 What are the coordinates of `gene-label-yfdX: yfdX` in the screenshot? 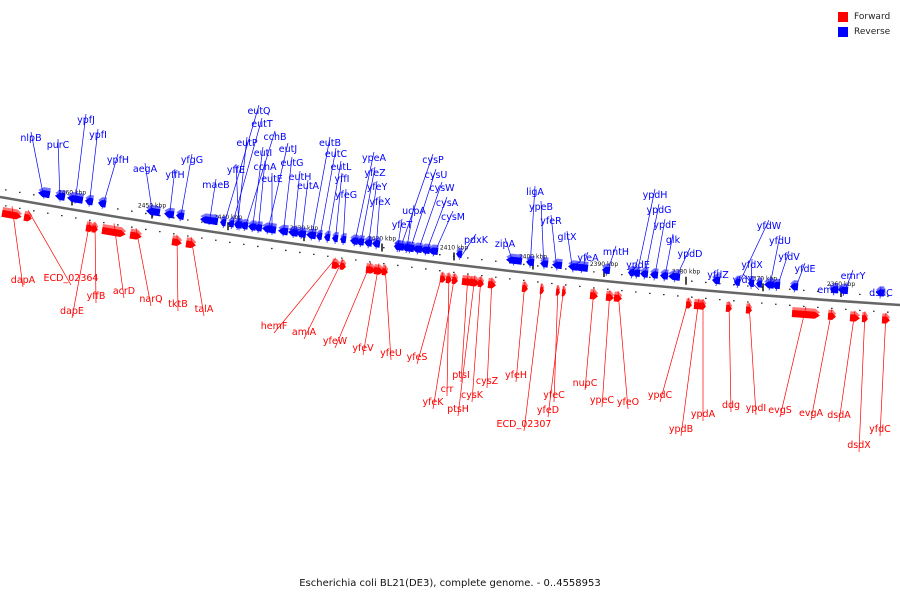 It's located at (752, 265).